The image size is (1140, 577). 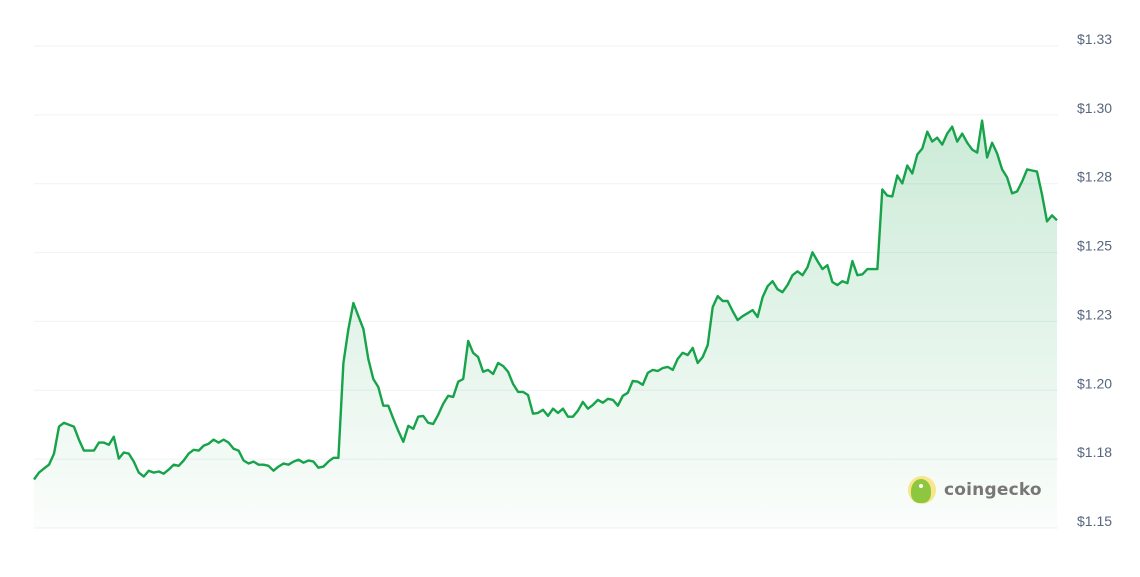 What do you see at coordinates (1094, 452) in the screenshot?
I see `y-tick-label: $1.18` at bounding box center [1094, 452].